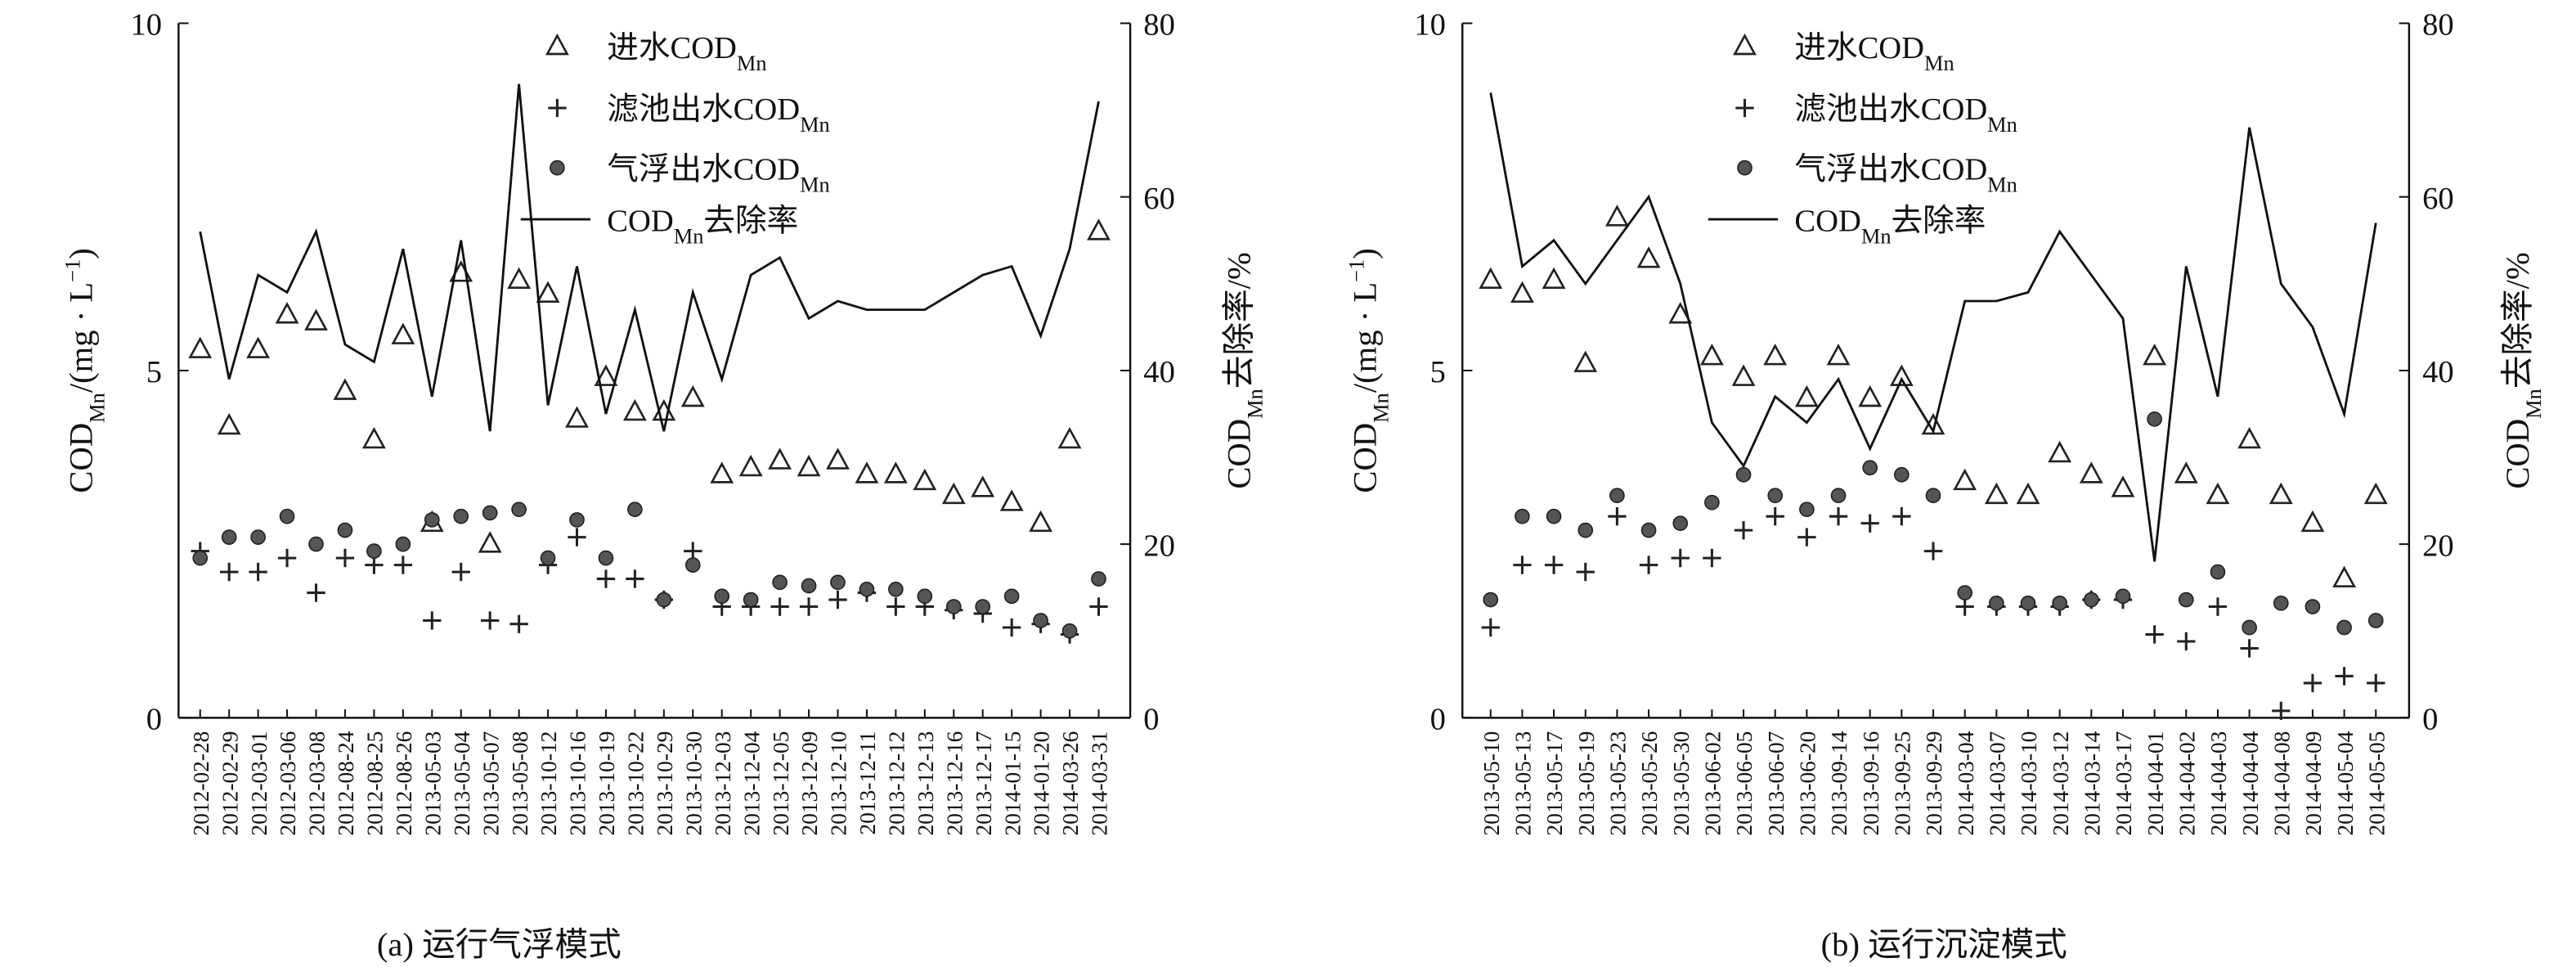 The width and height of the screenshot is (2576, 967). What do you see at coordinates (81, 338) in the screenshot?
I see `text-part: /(mg · L` at bounding box center [81, 338].